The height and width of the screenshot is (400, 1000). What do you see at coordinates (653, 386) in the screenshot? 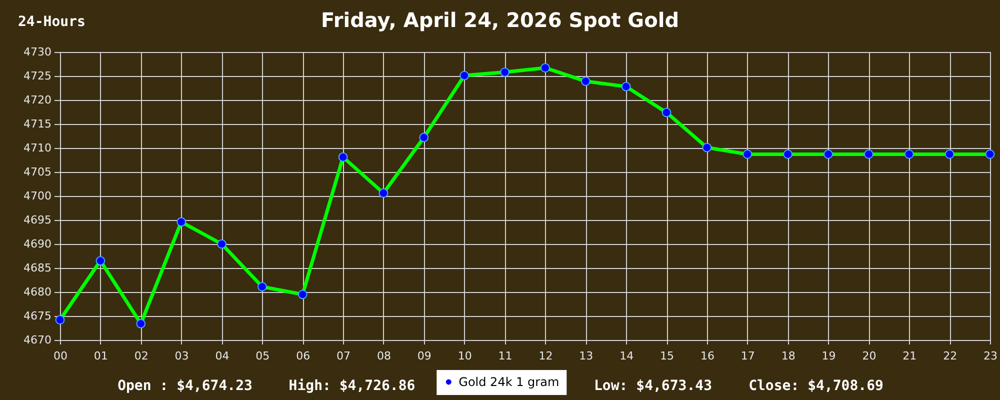
I see `text: Low: $4,673.43` at bounding box center [653, 386].